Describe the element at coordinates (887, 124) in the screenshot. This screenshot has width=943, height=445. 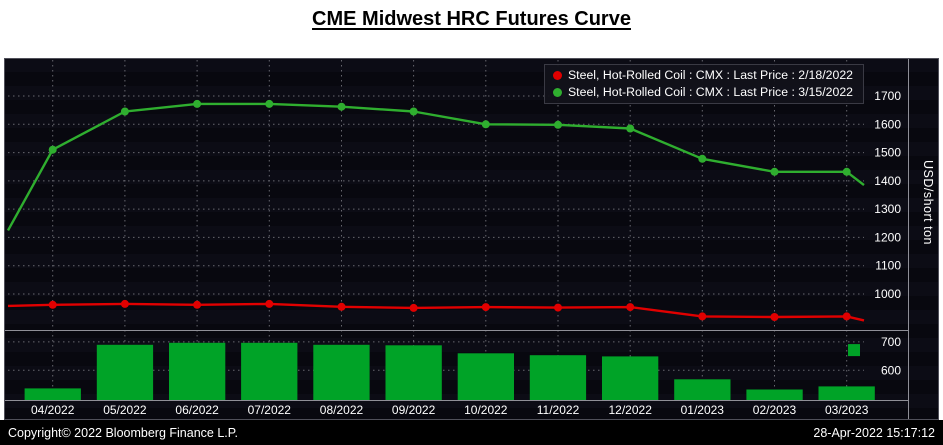
I see `svg-text: 1600` at that location.